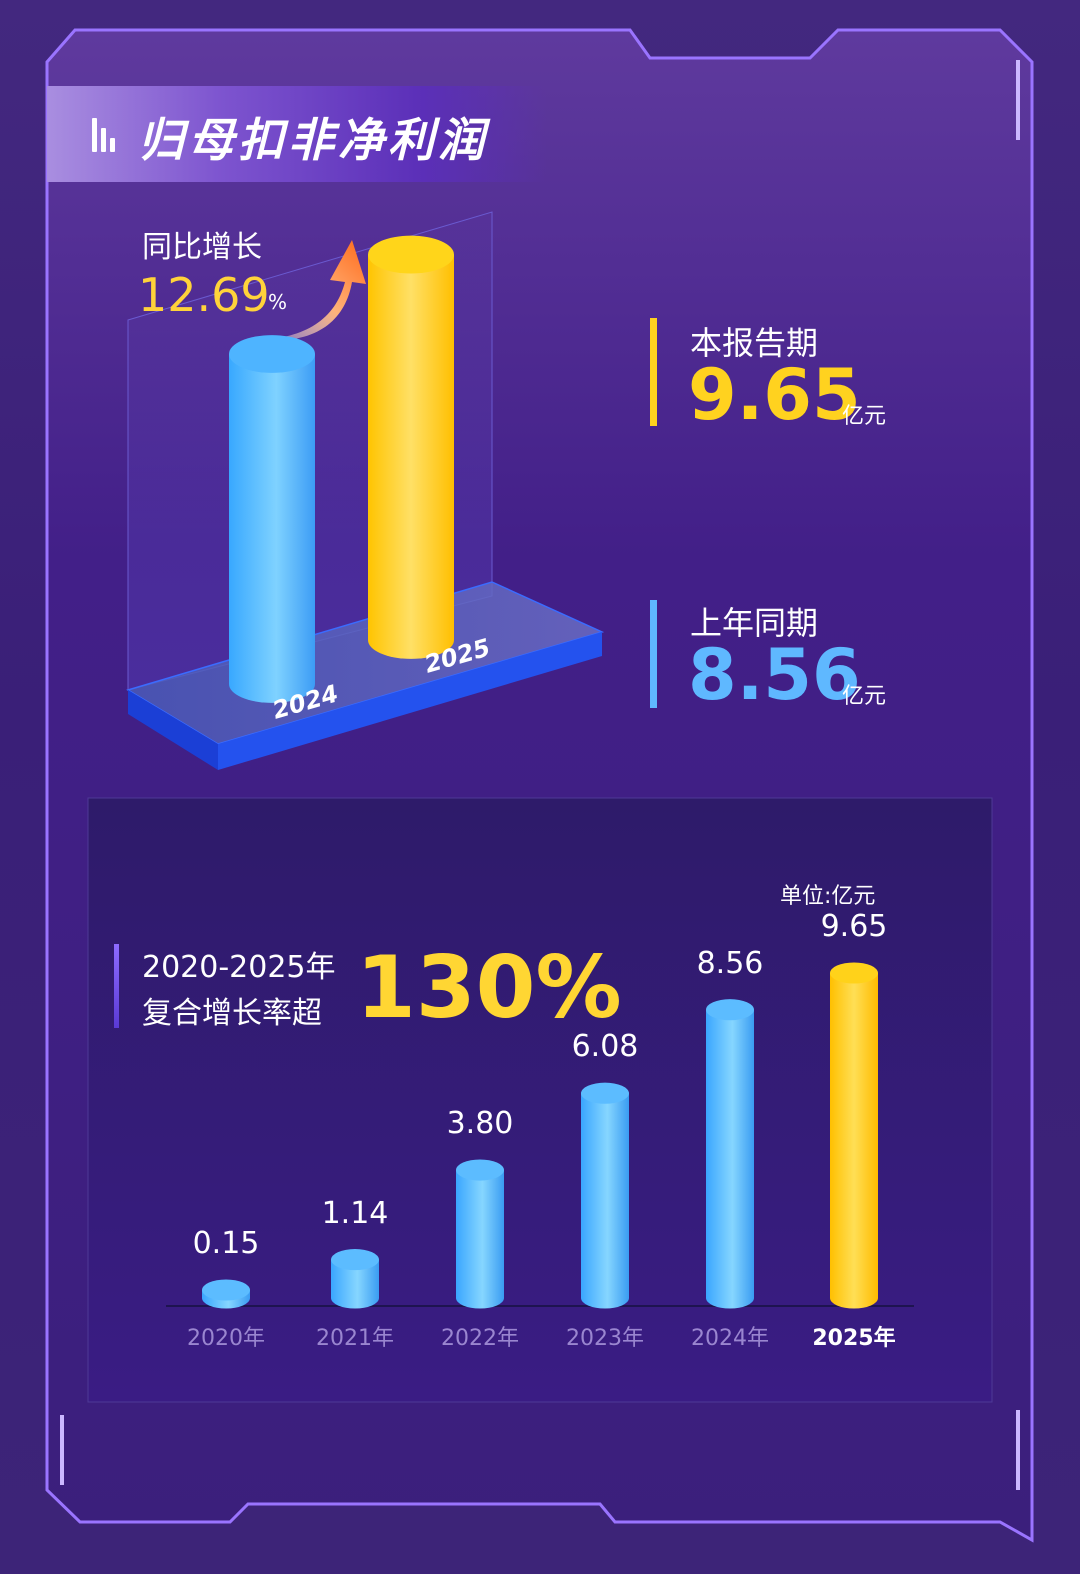 The image size is (1080, 1574). I want to click on trend-bar-2020年, so click(226, 1294).